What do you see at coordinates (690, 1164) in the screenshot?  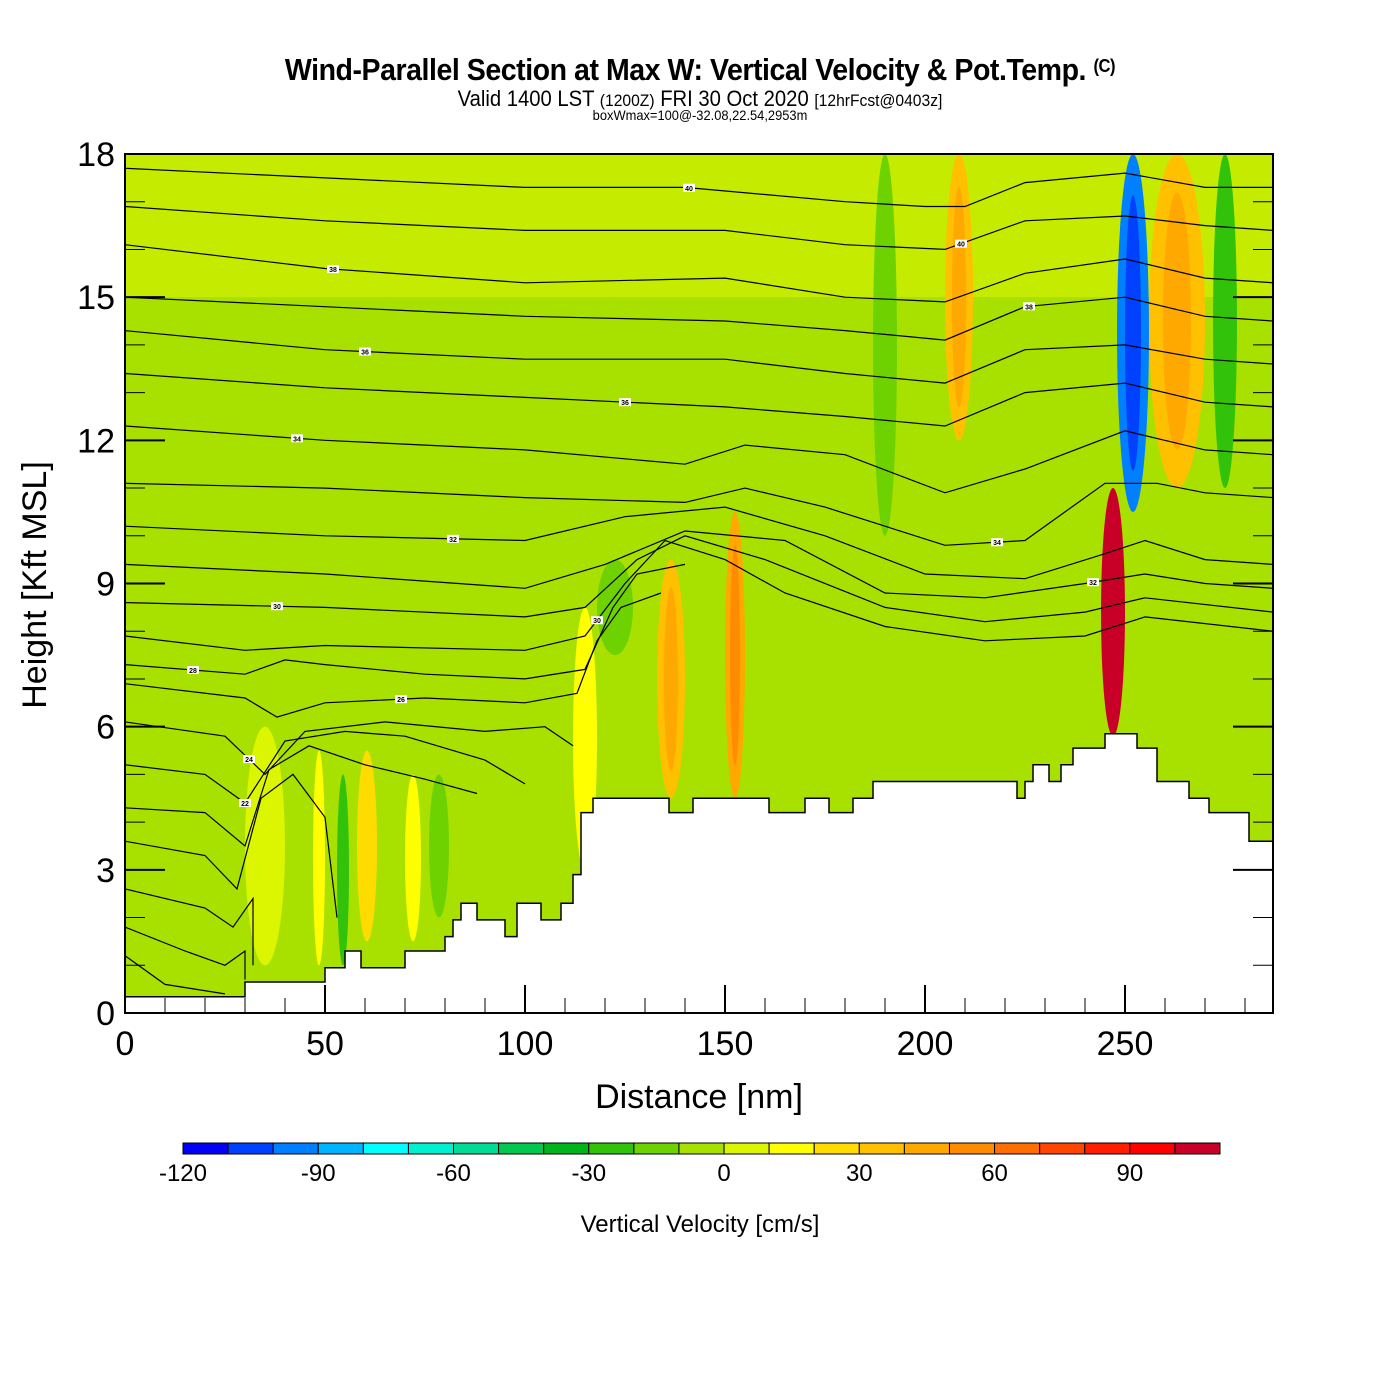 I see `colorbar: -120 -90 -60 -30 0 30 60 90` at bounding box center [690, 1164].